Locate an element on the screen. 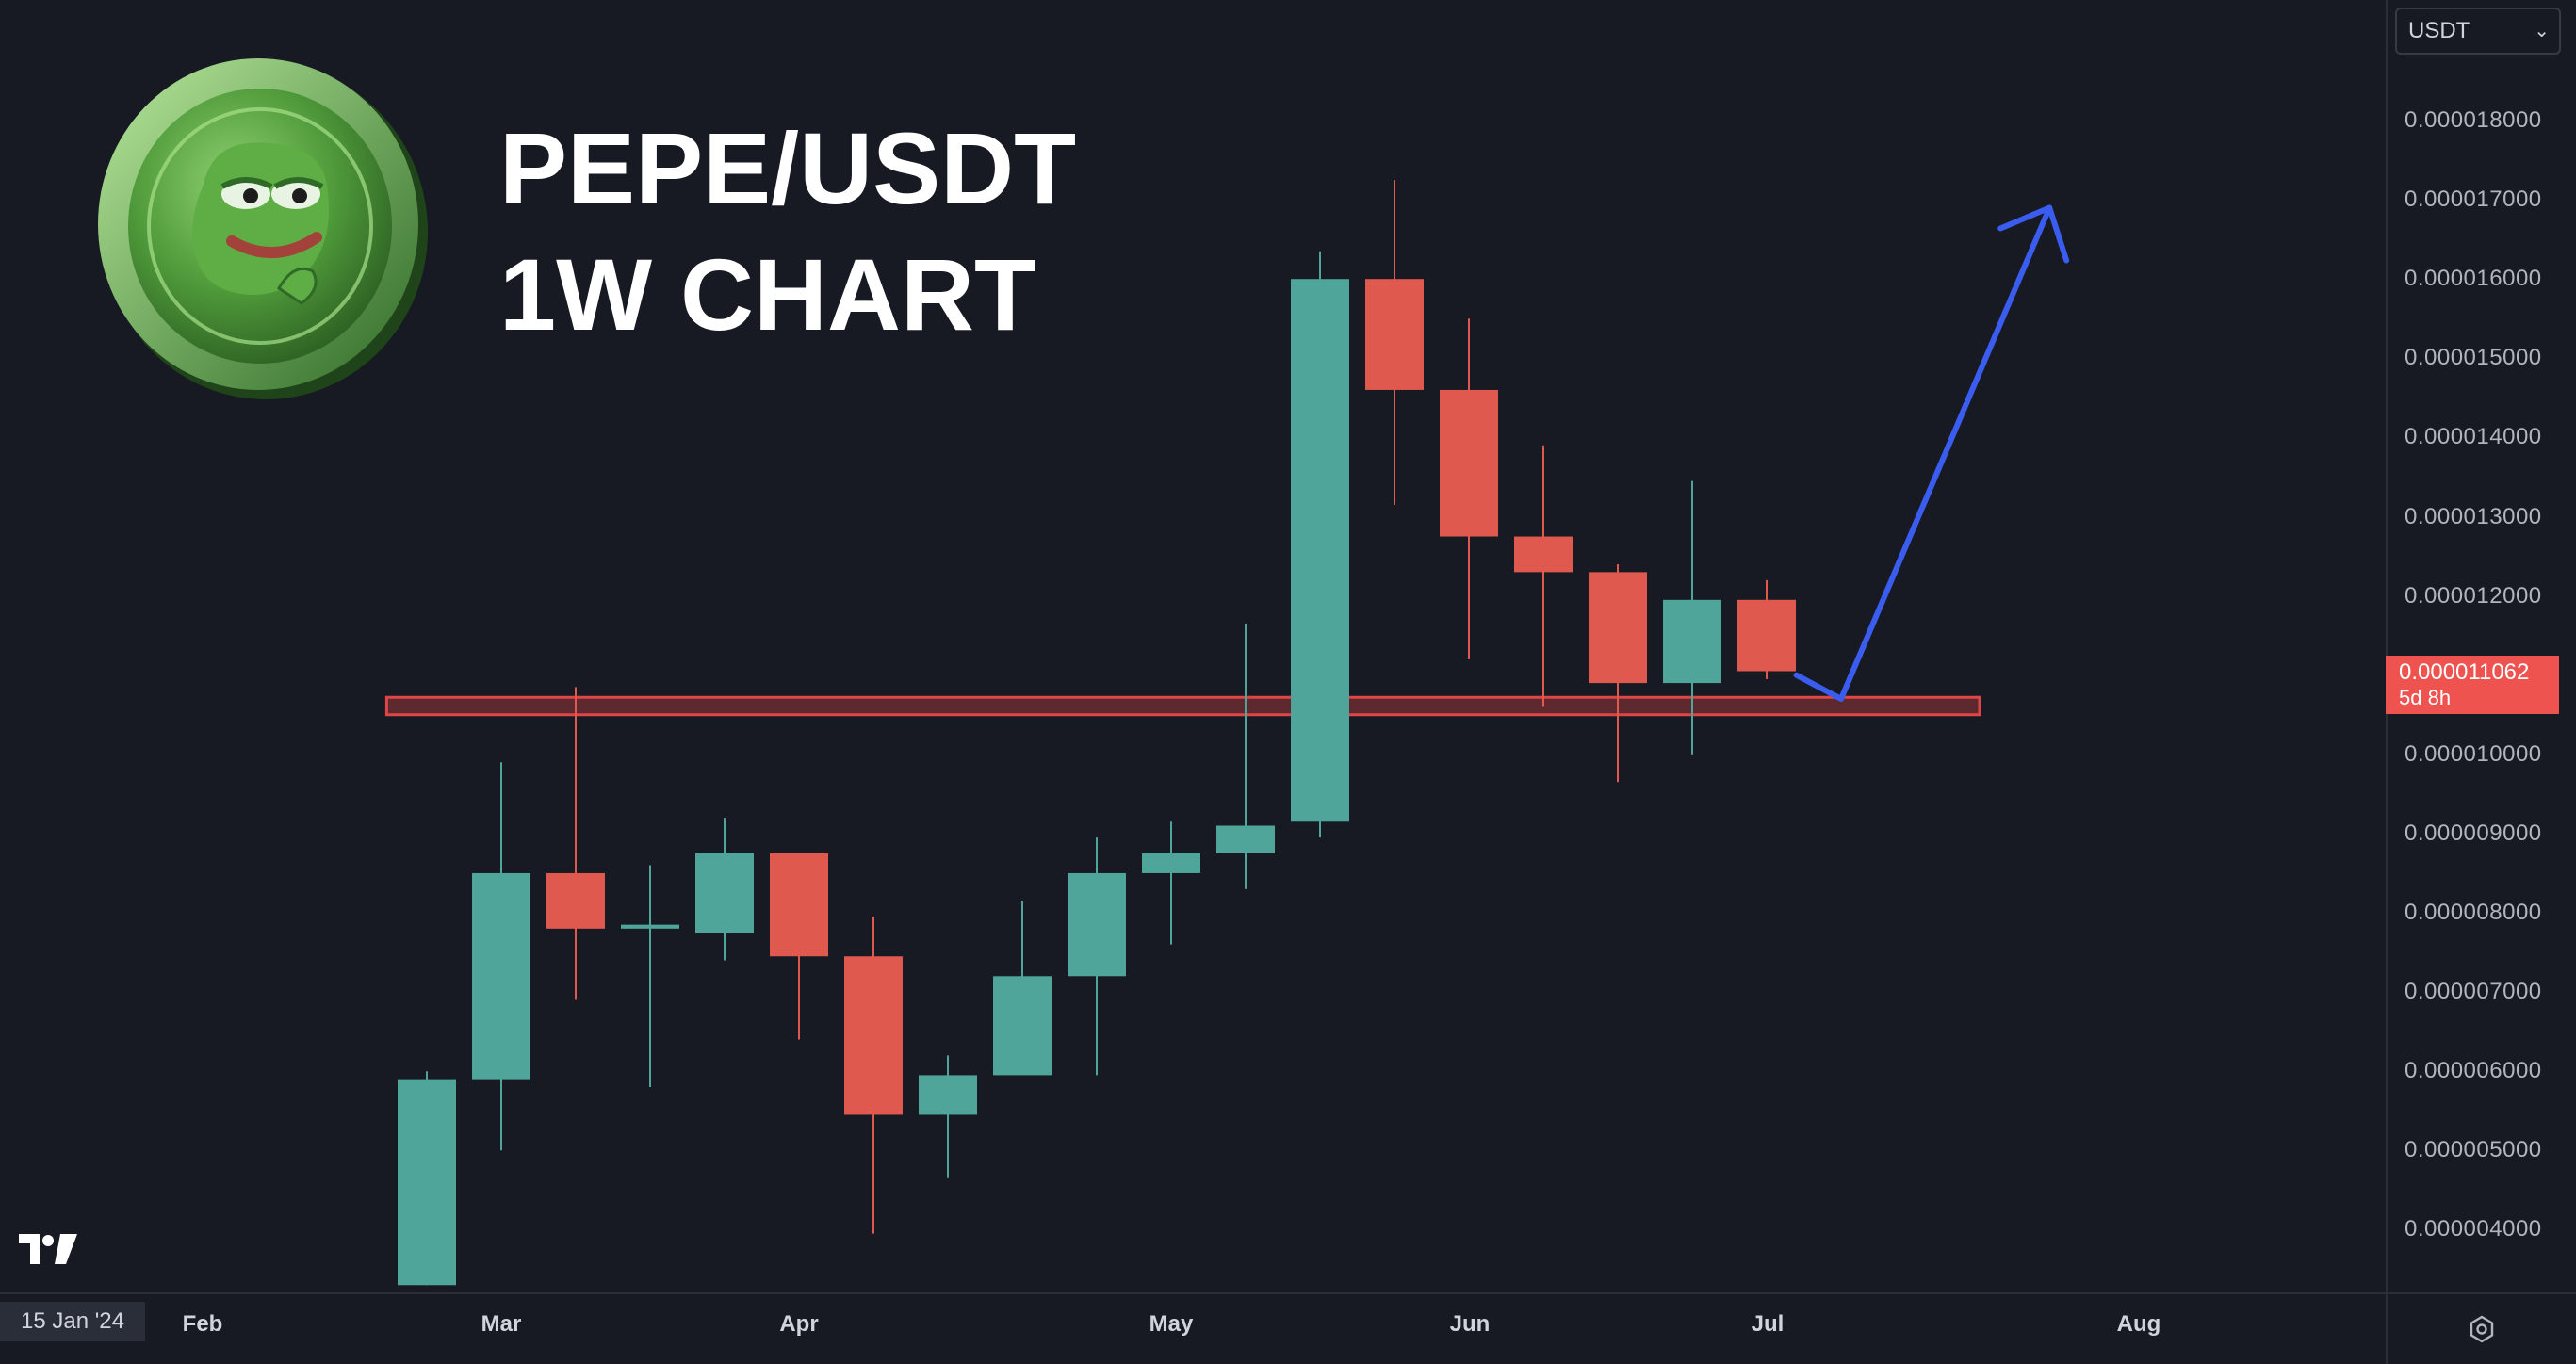 Image resolution: width=2576 pixels, height=1364 pixels. title-line-1: PEPE/USDT is located at coordinates (788, 168).